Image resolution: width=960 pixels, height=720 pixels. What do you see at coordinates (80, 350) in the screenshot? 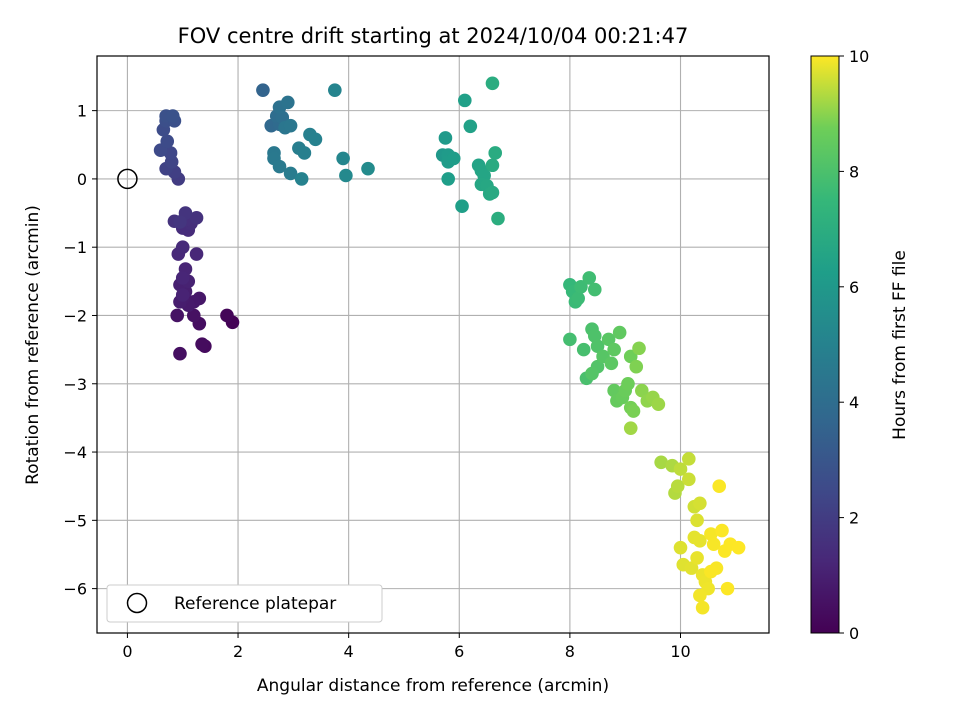
I see `y-axis-ticks: 1 0 −1 −2 −3 −4 −5 −6` at bounding box center [80, 350].